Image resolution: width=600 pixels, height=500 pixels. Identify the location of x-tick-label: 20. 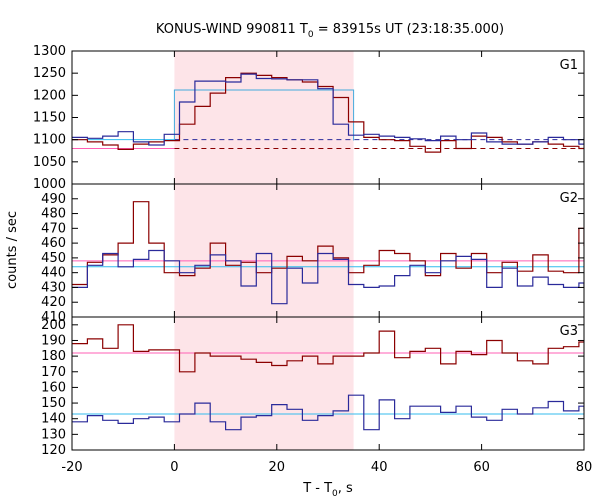
(277, 467).